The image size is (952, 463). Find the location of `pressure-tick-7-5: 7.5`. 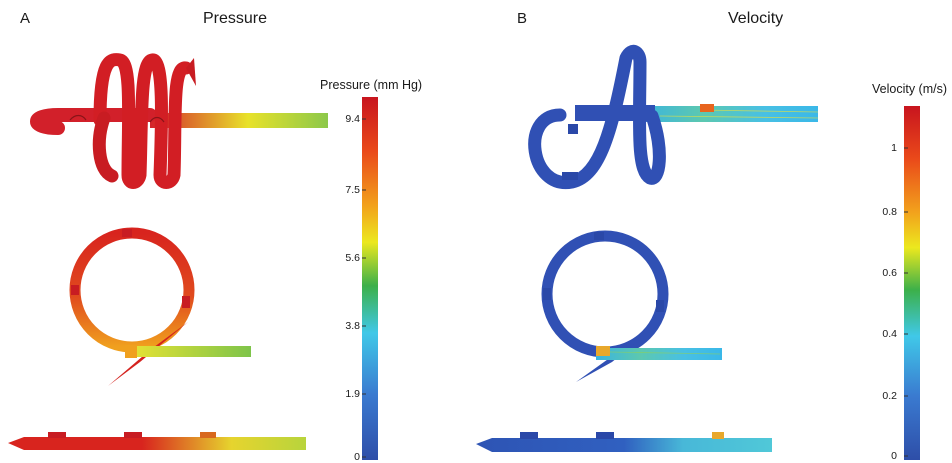

pressure-tick-7-5: 7.5 is located at coordinates (352, 190).